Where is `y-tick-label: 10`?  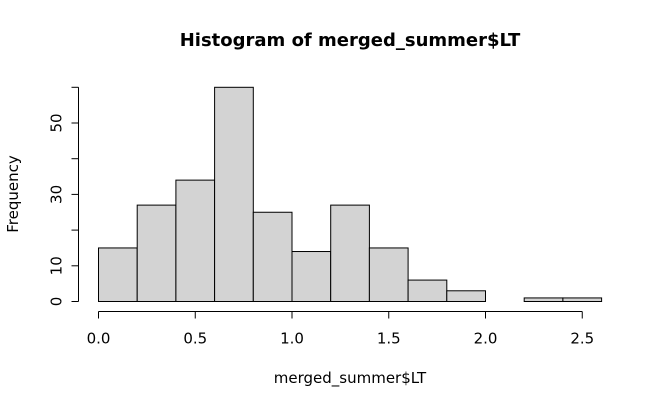
y-tick-label: 10 is located at coordinates (57, 265).